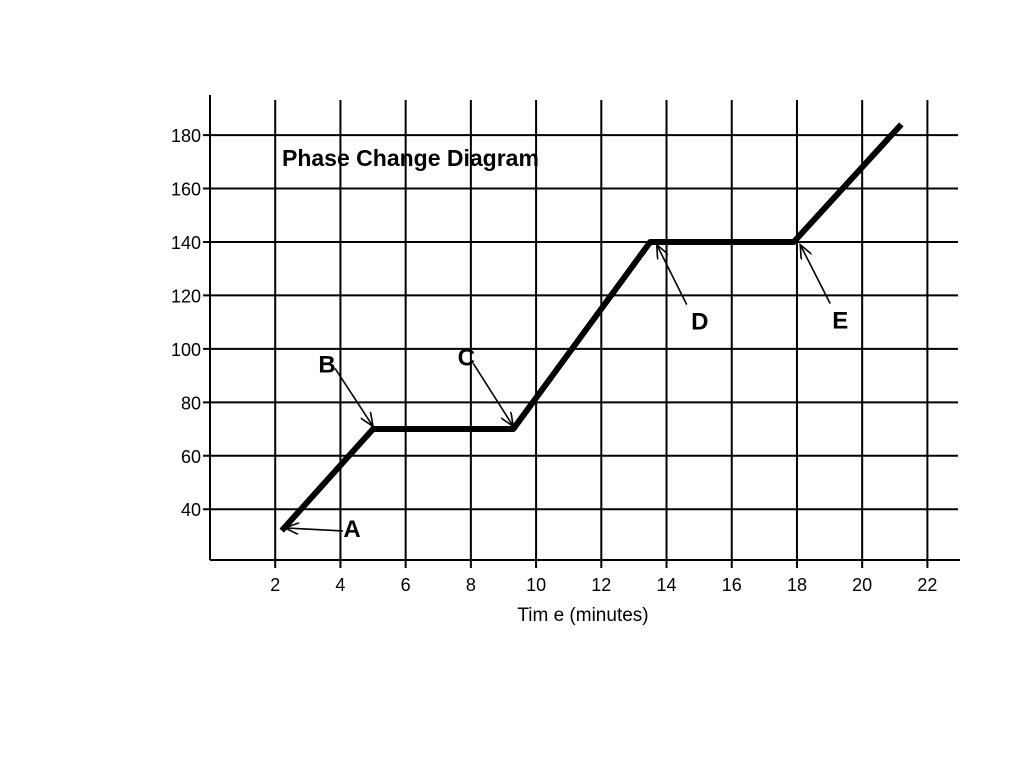 This screenshot has width=1024, height=768. Describe the element at coordinates (186, 296) in the screenshot. I see `y-tick-label: 120` at that location.